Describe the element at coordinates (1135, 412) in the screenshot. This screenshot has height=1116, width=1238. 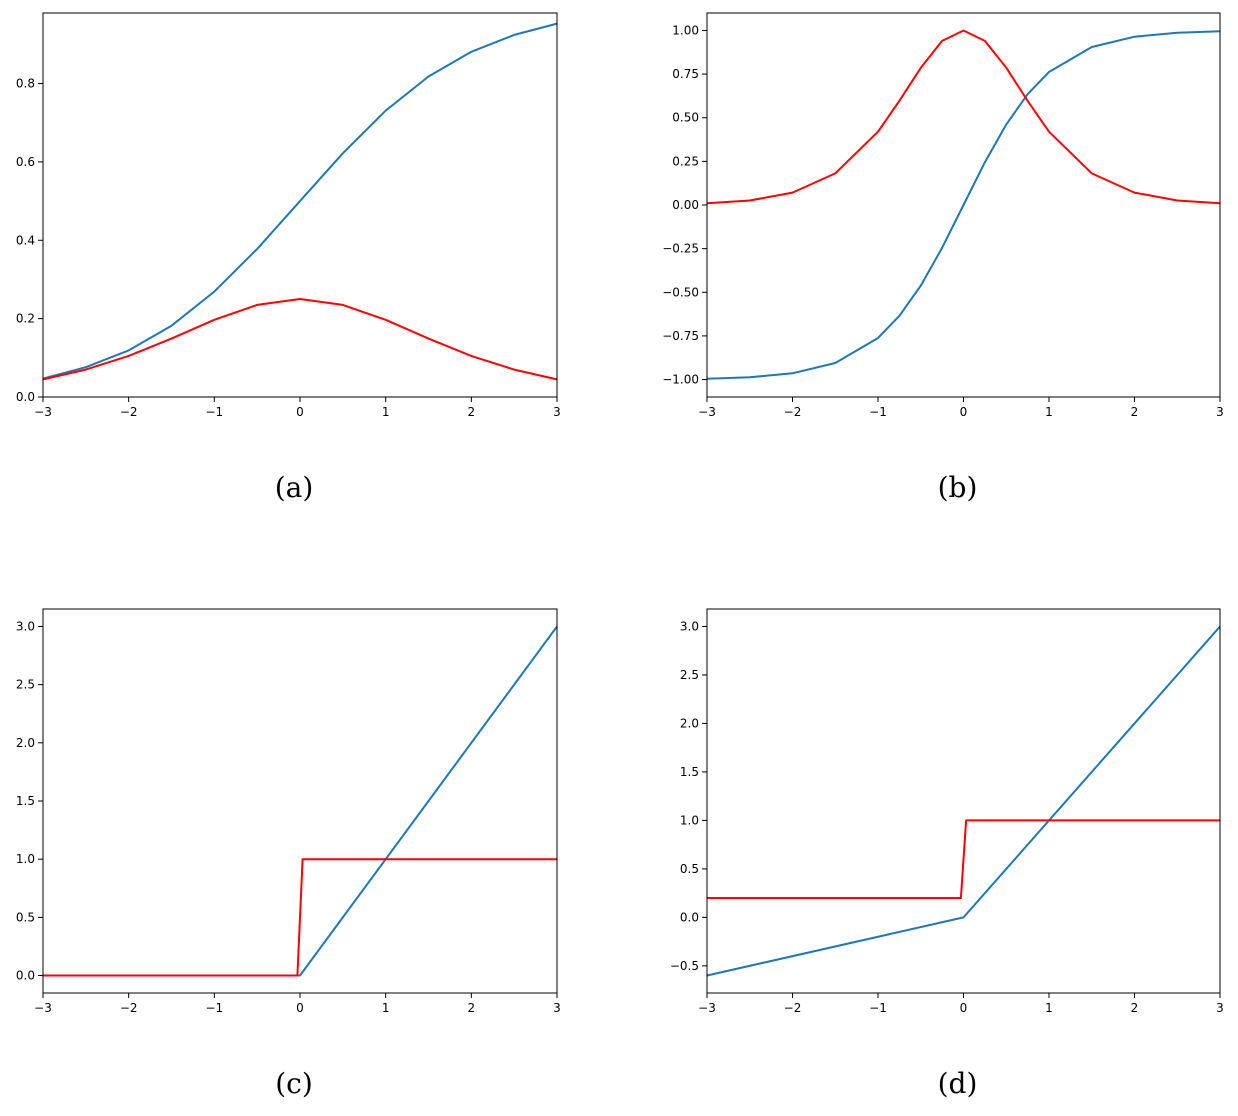
I see `panel-b-x-tick-label: 2` at that location.